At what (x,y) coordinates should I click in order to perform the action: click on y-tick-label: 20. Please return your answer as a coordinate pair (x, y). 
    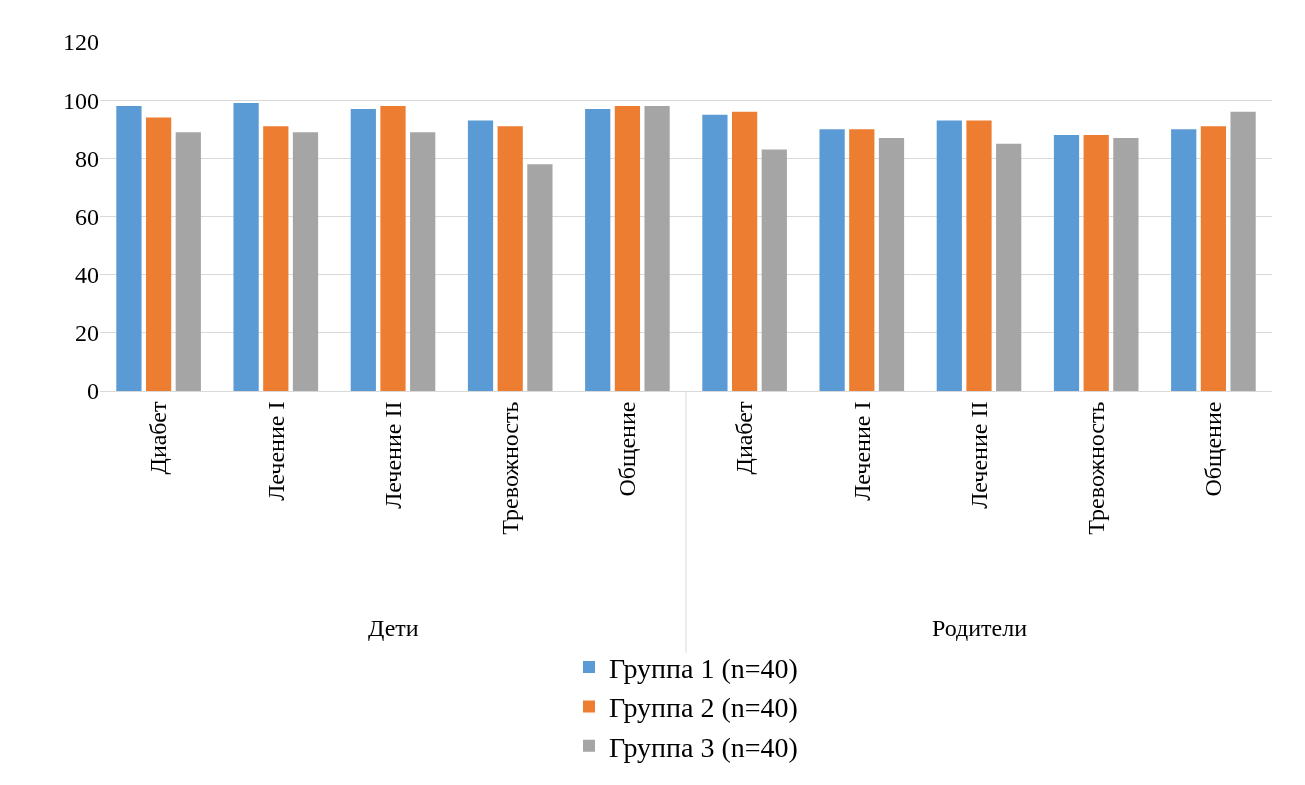
    Looking at the image, I should click on (87, 333).